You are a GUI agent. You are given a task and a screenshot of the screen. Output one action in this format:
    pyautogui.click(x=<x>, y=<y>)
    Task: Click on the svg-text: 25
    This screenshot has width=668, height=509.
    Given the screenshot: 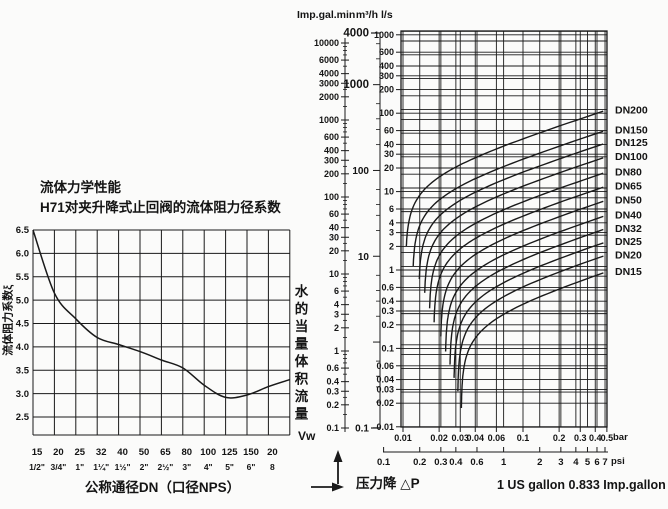 What is the action you would take?
    pyautogui.click(x=80, y=452)
    